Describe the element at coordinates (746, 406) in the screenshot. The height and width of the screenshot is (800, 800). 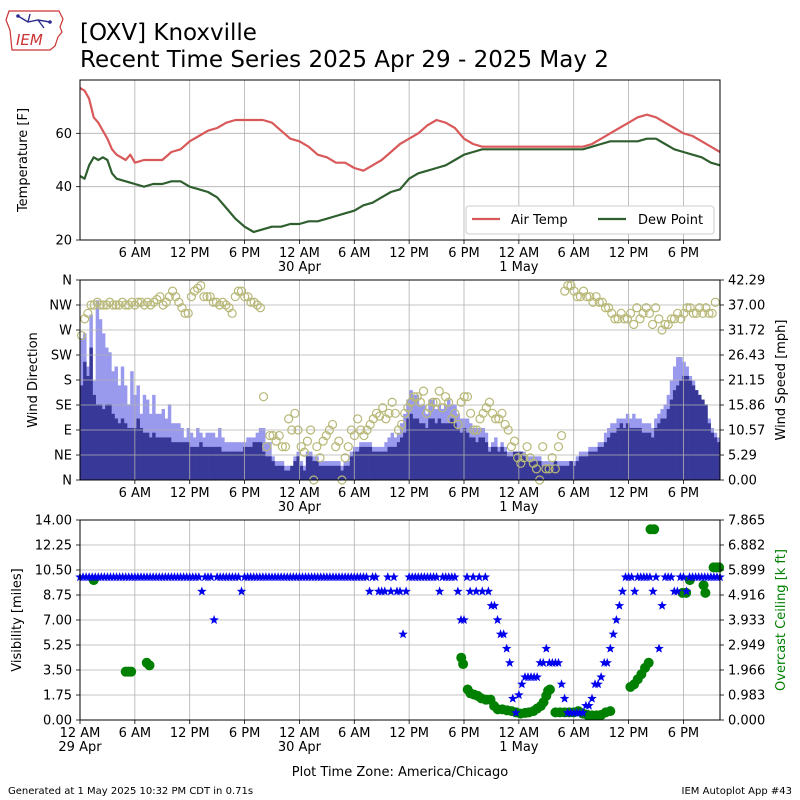
I see `y2-tick-label: 15.86` at that location.